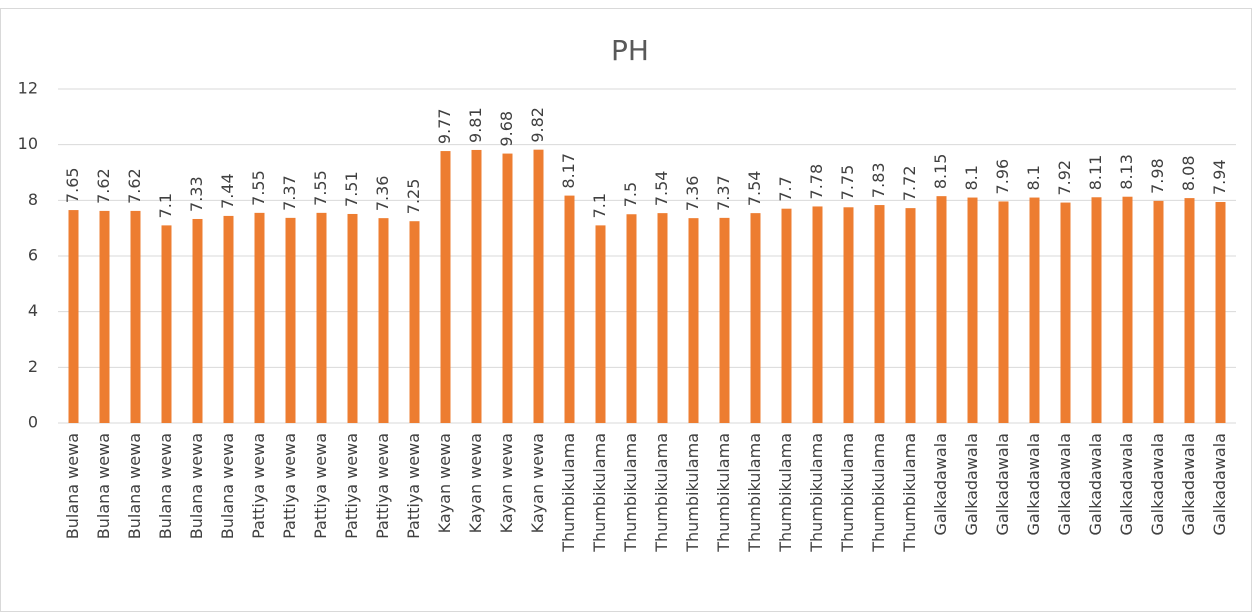 This screenshot has width=1253, height=613. I want to click on data-label: 9.68, so click(506, 129).